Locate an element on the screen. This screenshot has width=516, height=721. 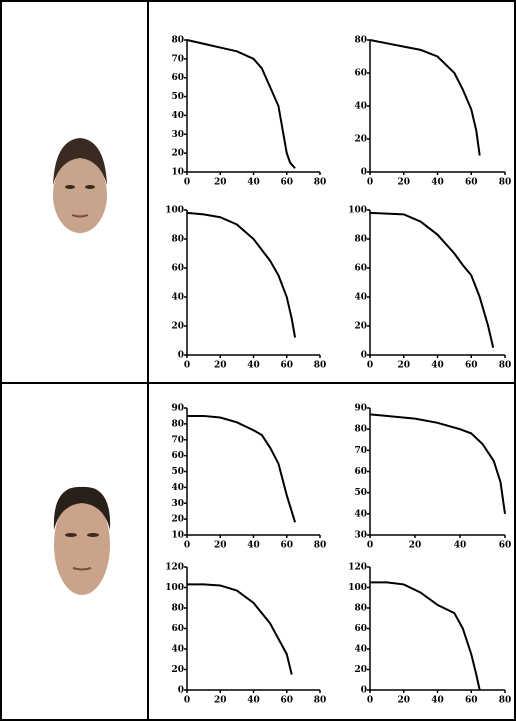
chart: 0 20 40 60 80 100 120 0 20 40 60 80 is located at coordinates (245, 634).